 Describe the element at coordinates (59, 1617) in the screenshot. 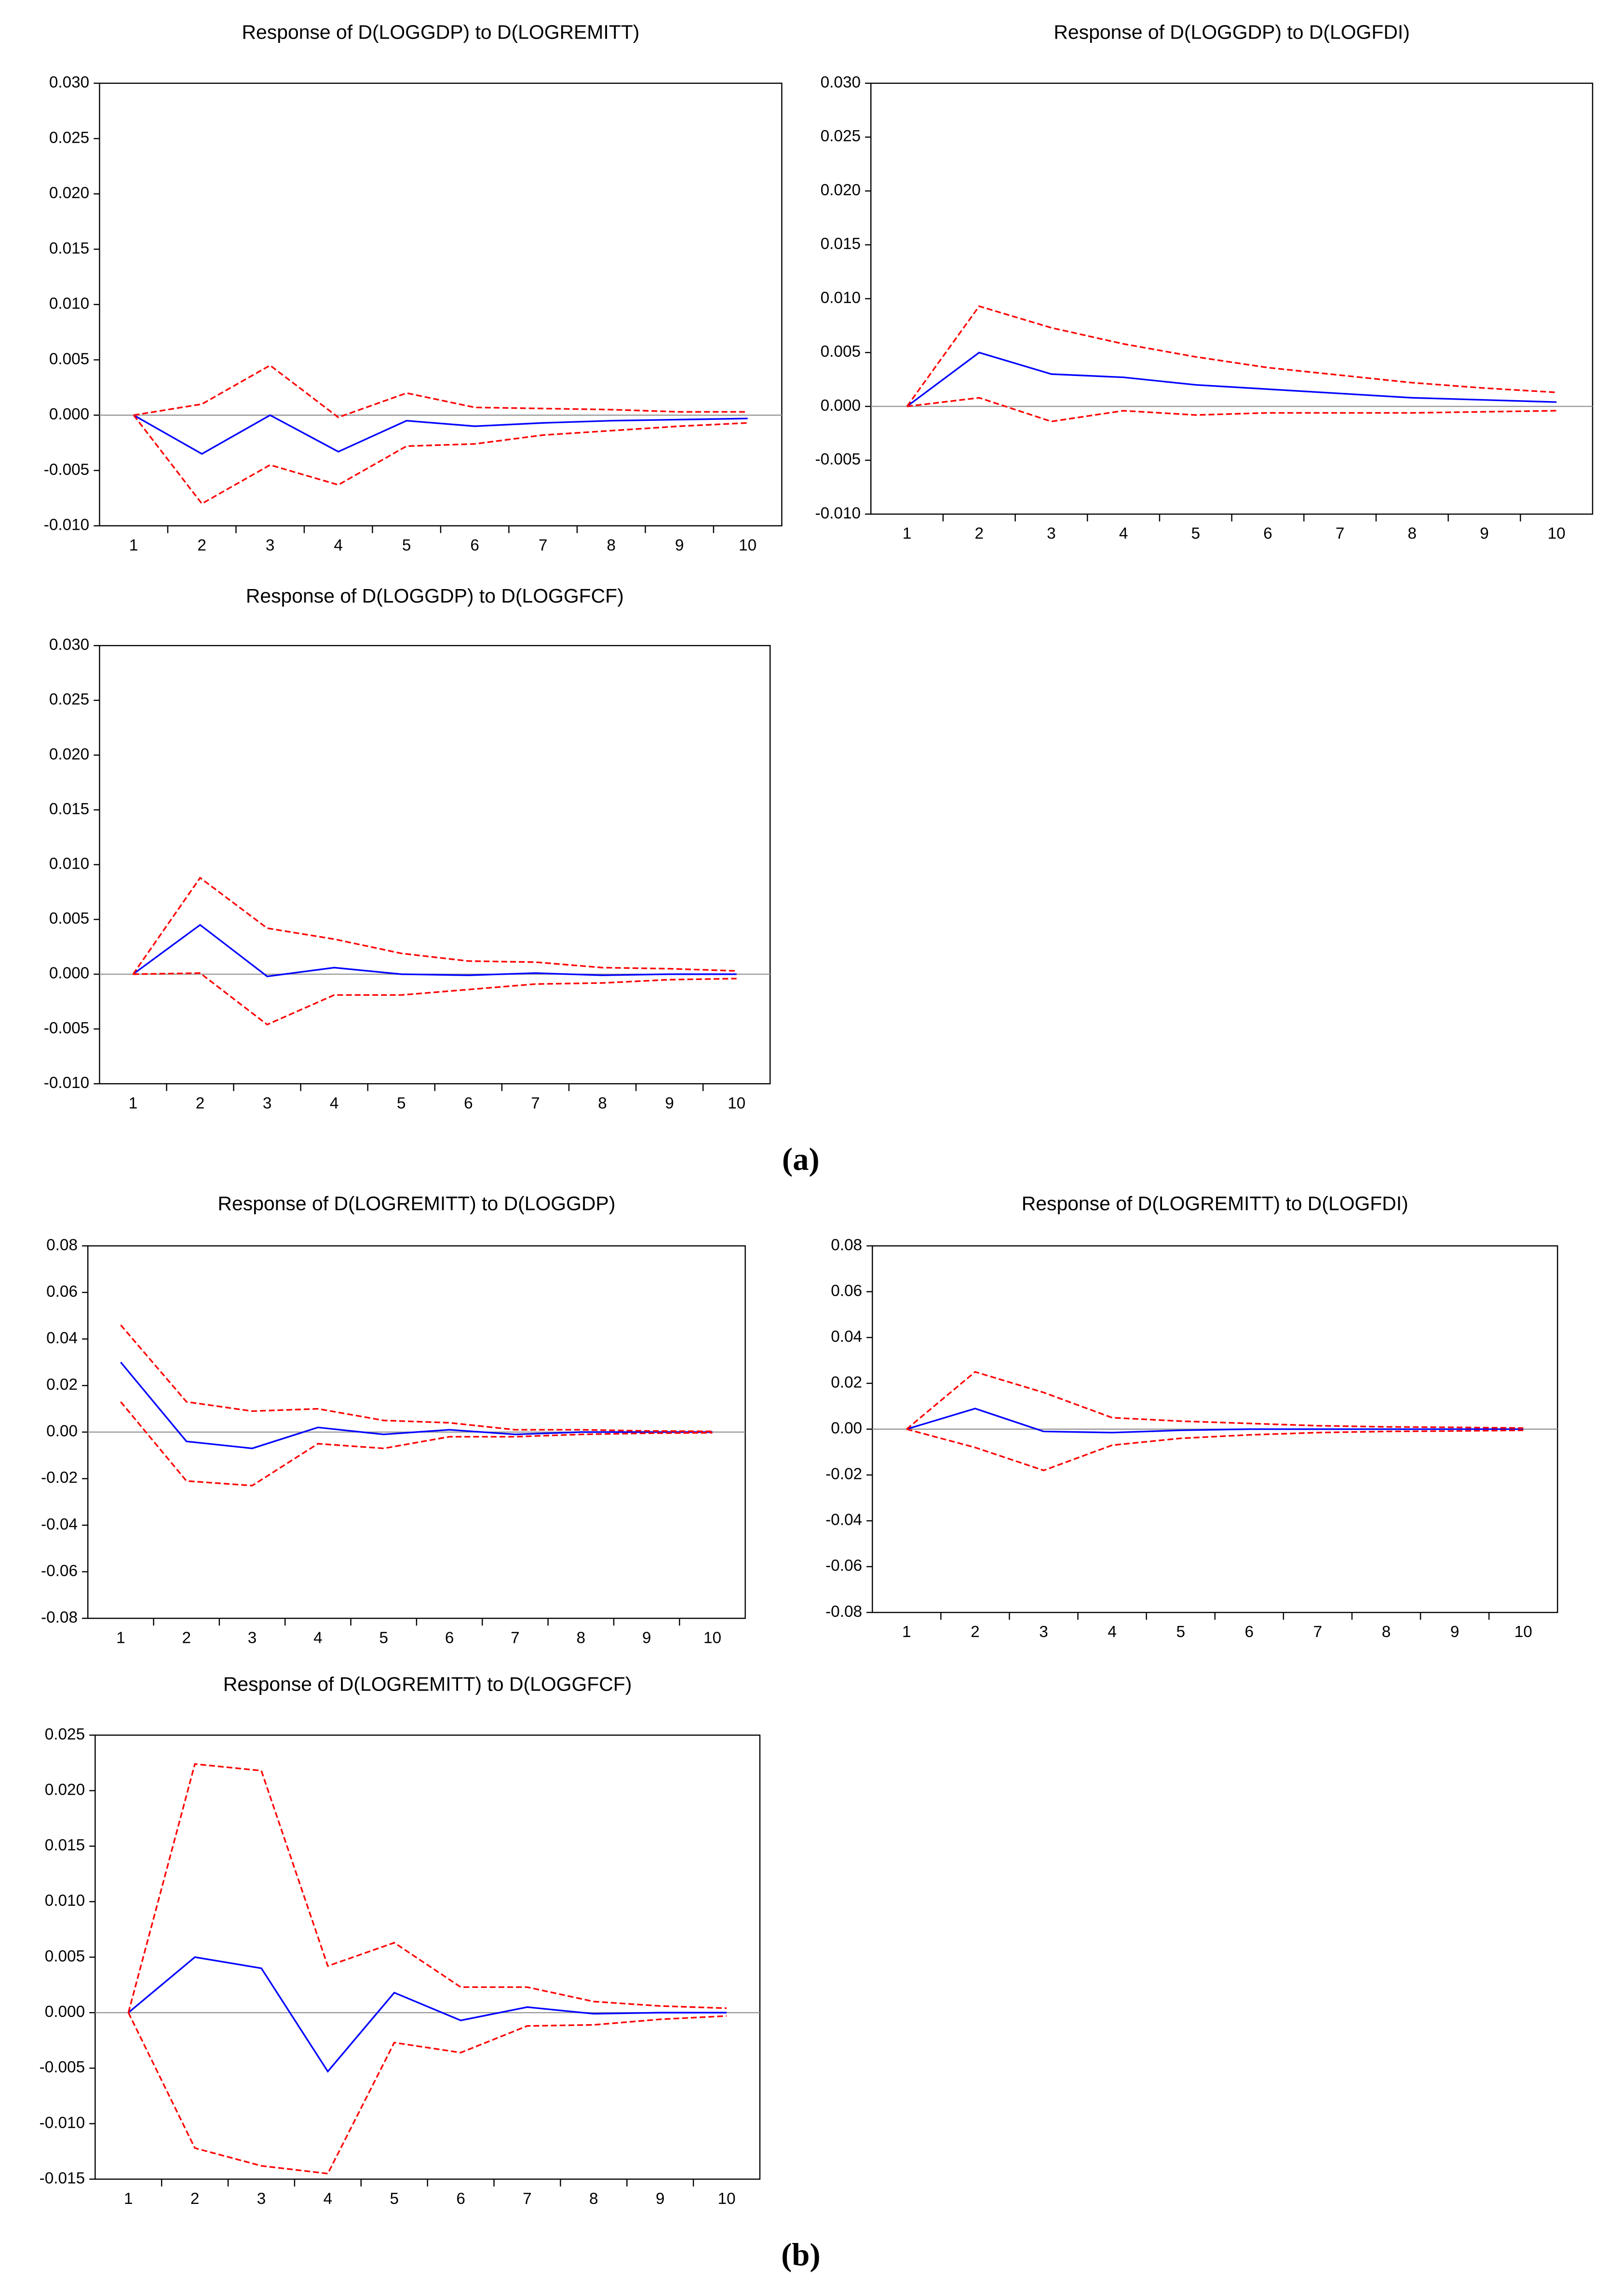

I see `y-tick-label: -0.08` at that location.